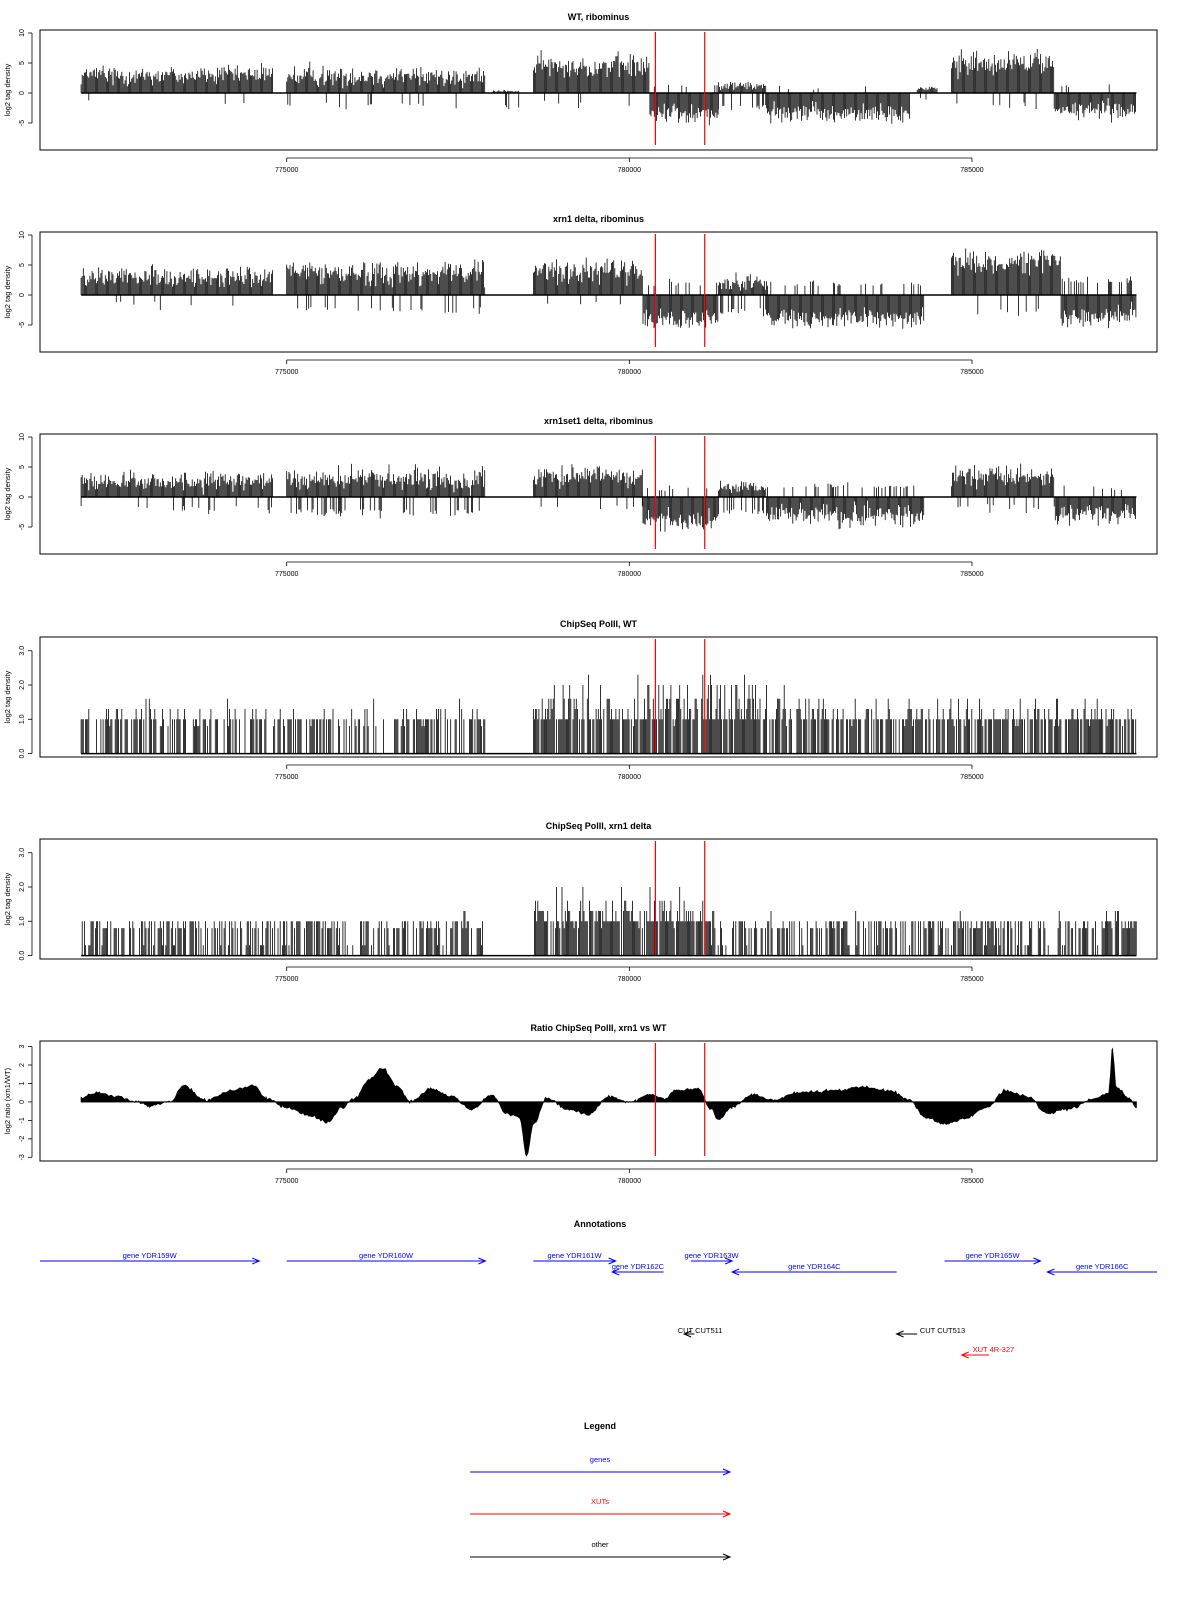  Describe the element at coordinates (598, 421) in the screenshot. I see `chart-title: xrn1set1 delta, ribominus` at that location.